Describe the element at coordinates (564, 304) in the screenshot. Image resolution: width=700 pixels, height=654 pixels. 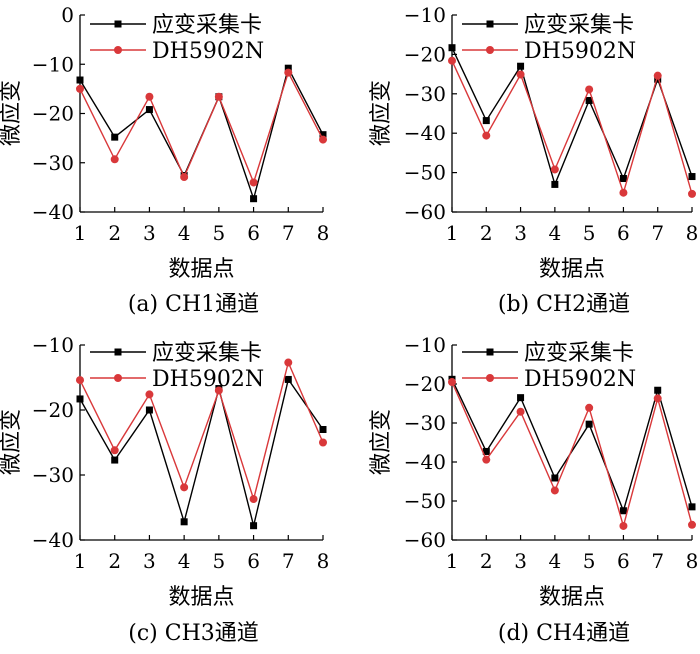
I see `chart-caption: (b) CH2通道` at that location.